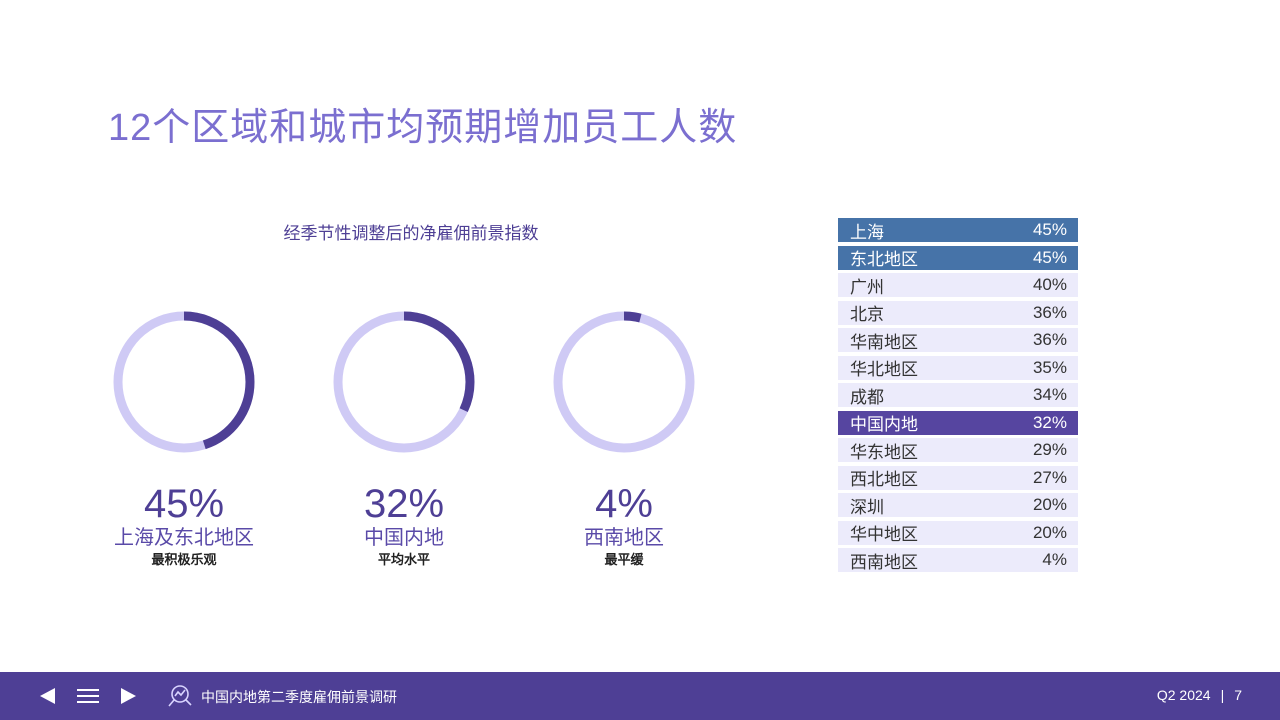 The width and height of the screenshot is (1280, 720). I want to click on quarter-label: Q2 2024, so click(1183, 695).